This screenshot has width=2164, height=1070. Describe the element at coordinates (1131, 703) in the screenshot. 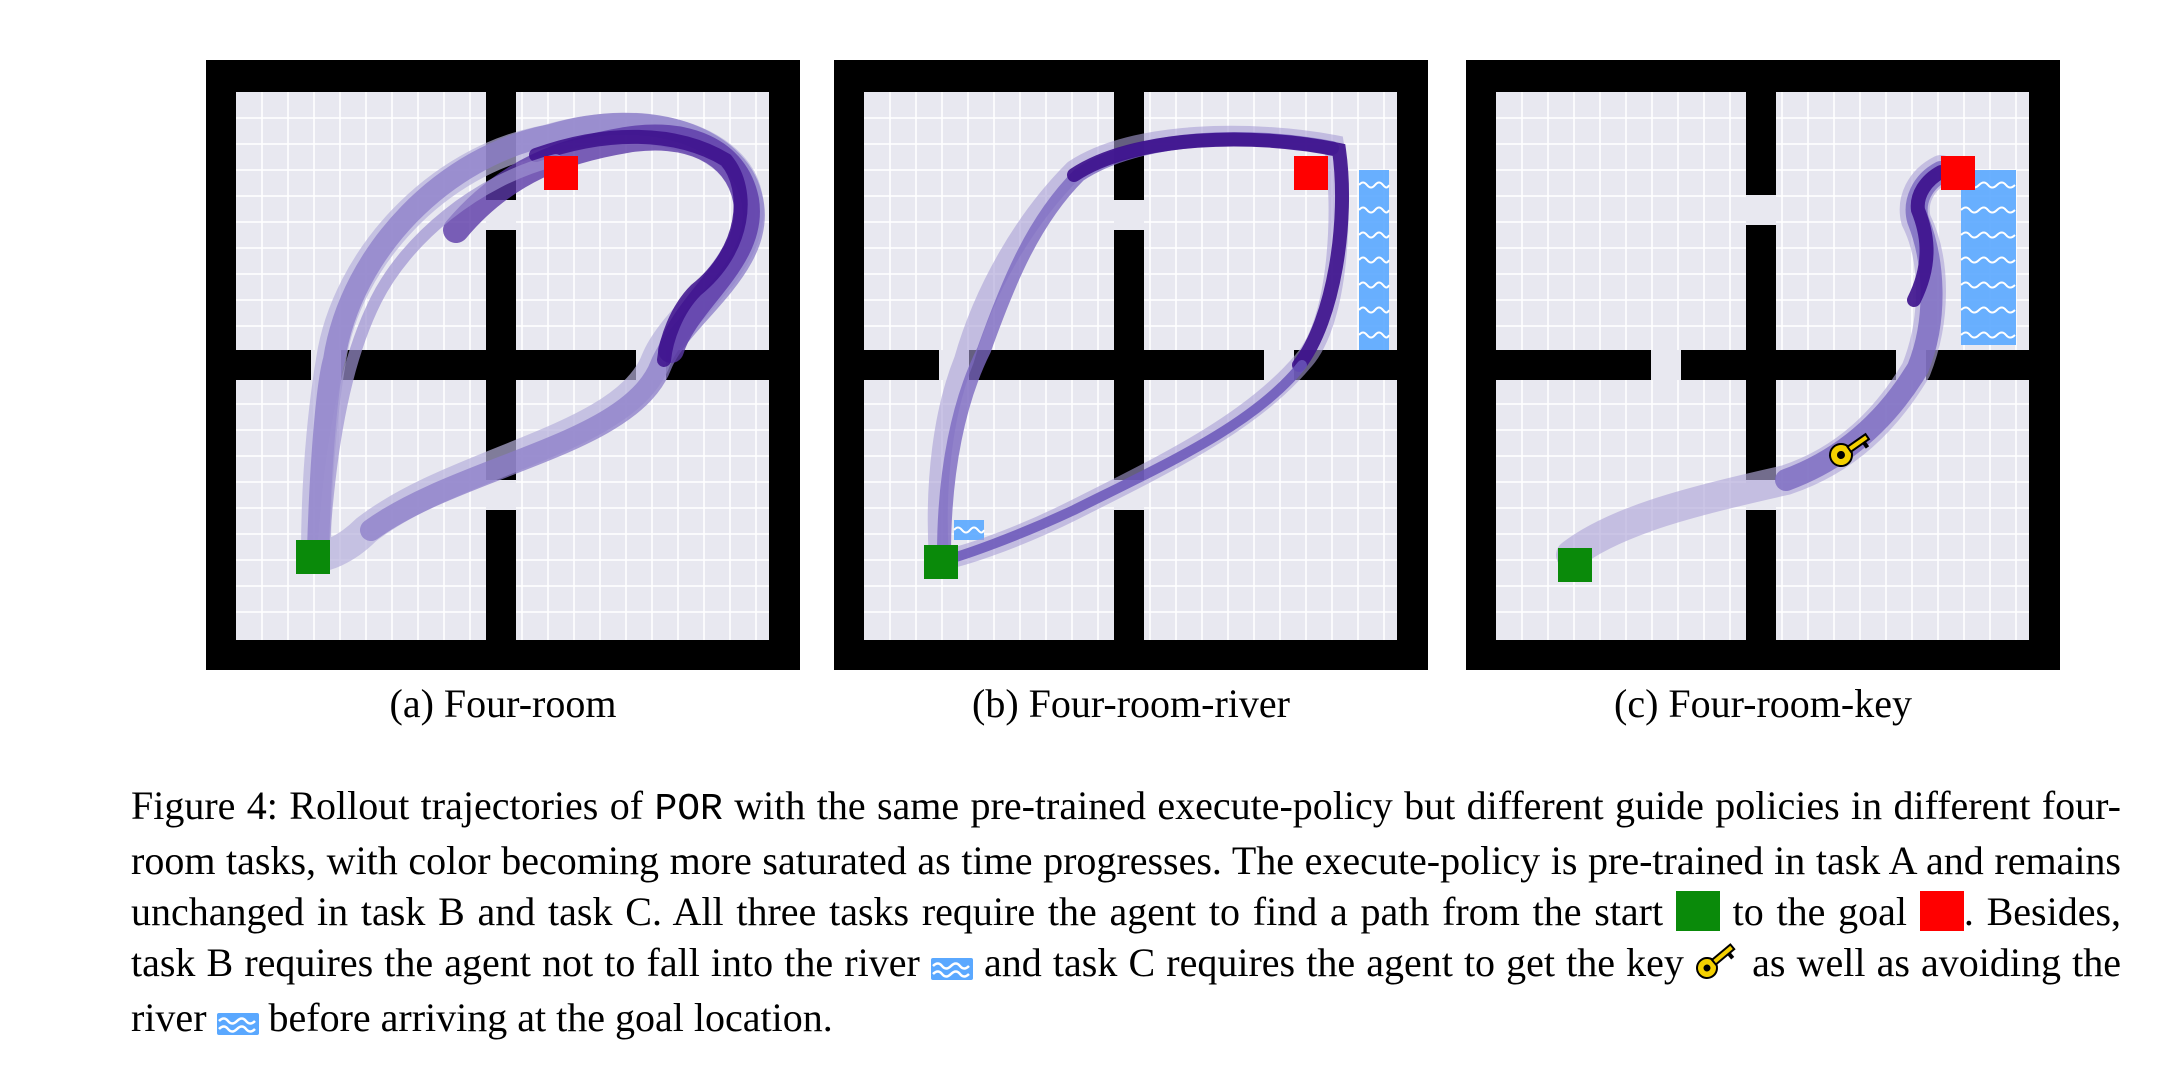

I see `subcaption-b: (b) Four-room-river` at that location.